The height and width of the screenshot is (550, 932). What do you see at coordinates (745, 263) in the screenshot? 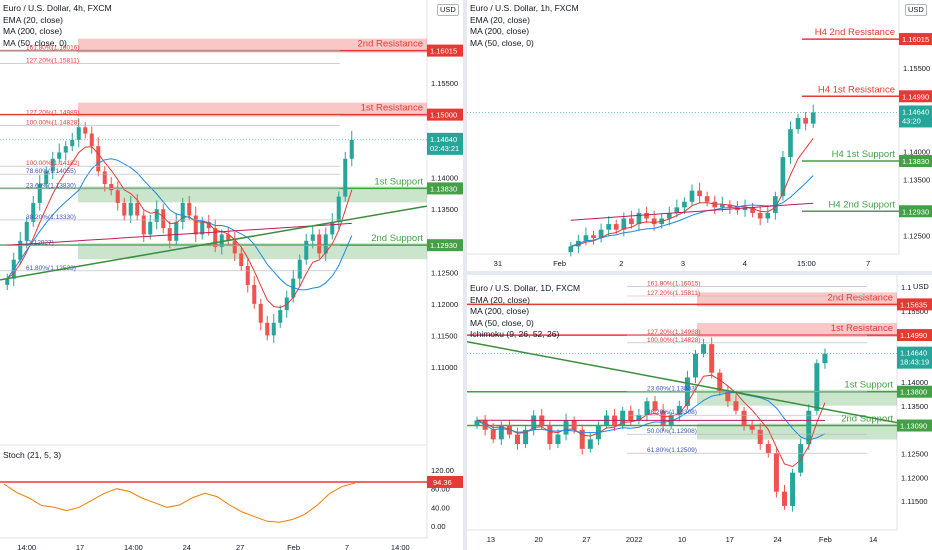
I see `time-tick-label: 4` at bounding box center [745, 263].